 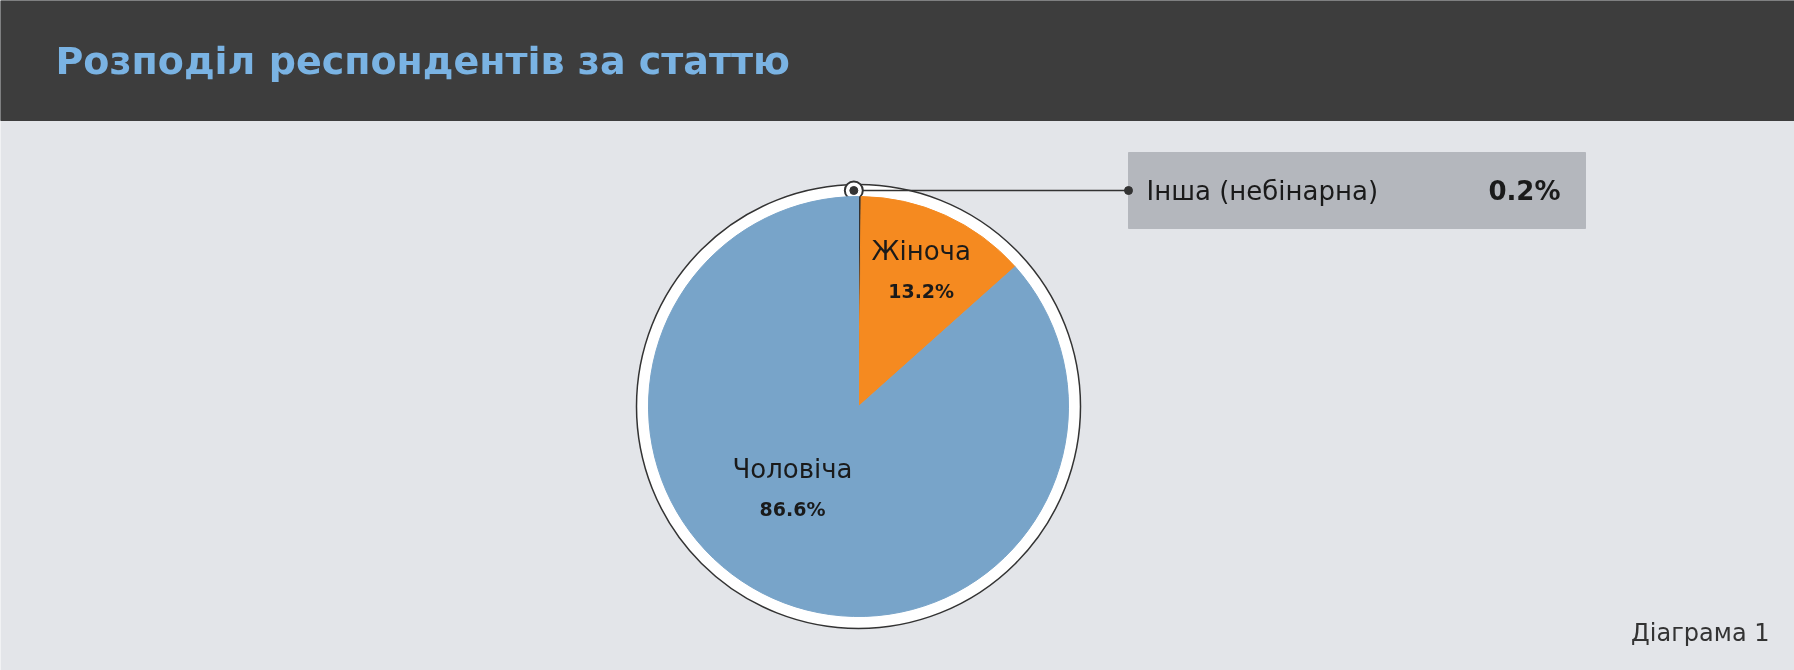 I want to click on legend-label: Інша (небінарна), so click(x=1262, y=190).